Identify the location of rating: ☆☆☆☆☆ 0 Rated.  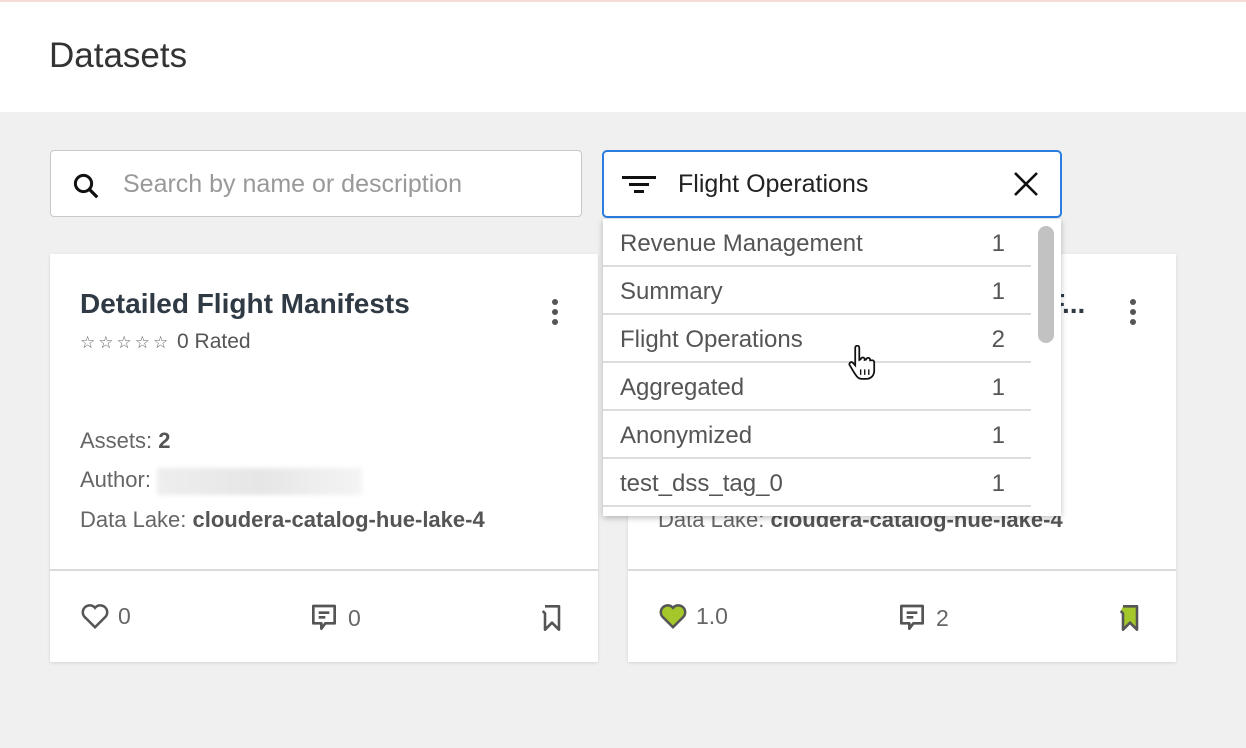
(165, 342).